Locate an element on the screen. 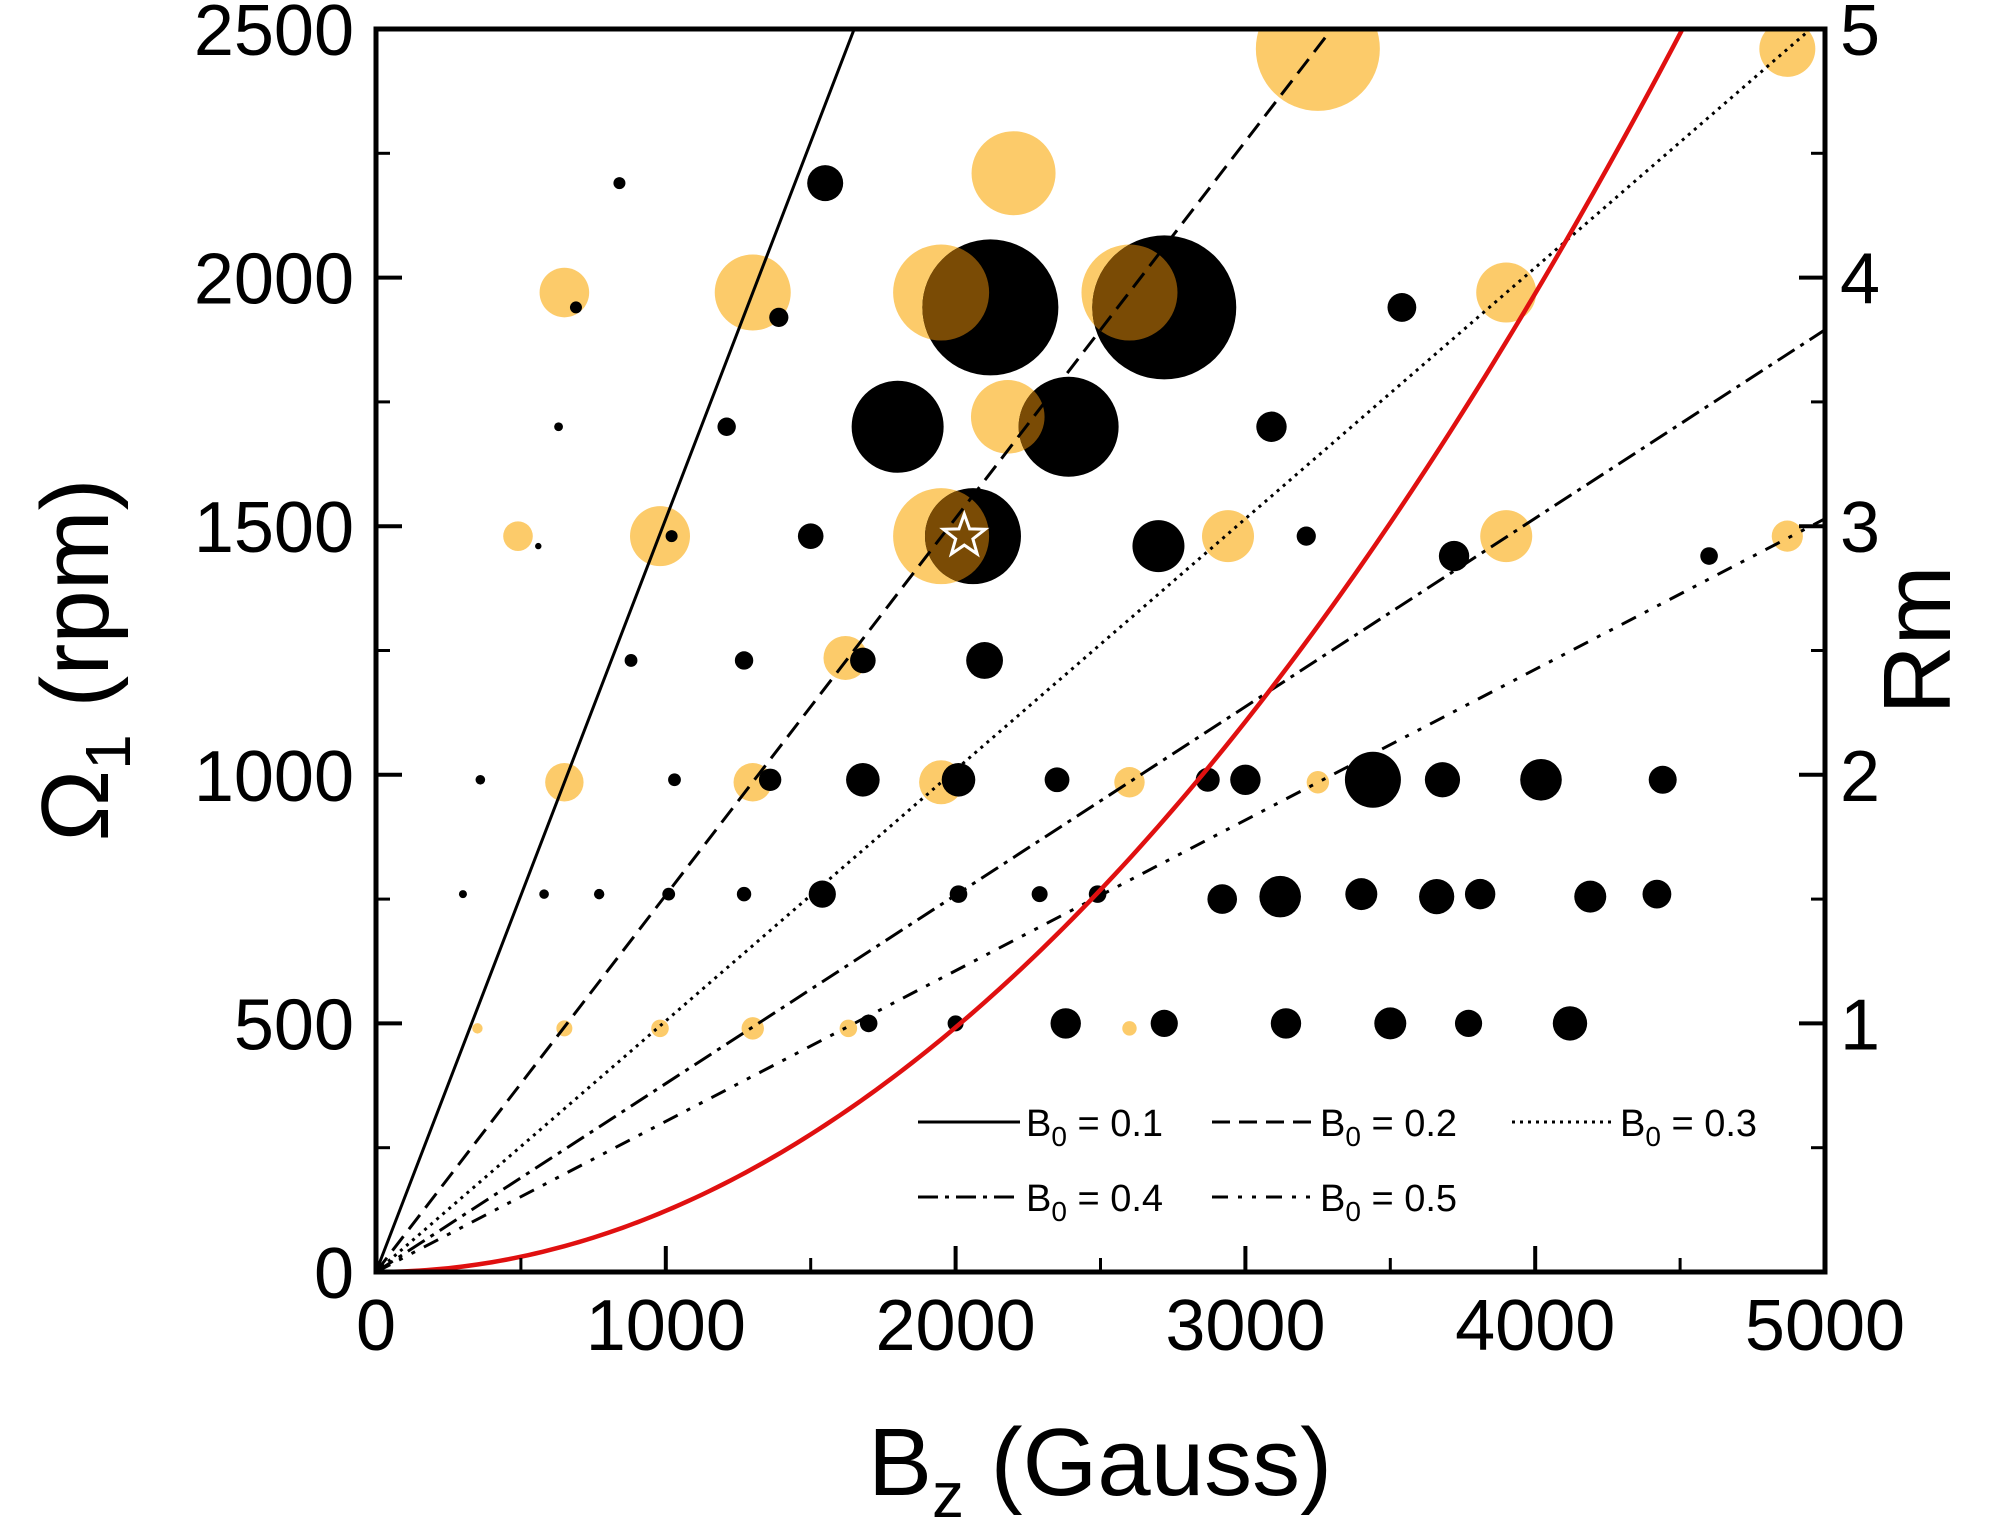 This screenshot has height=1534, width=2016. legend-label-4: B0 = 0.4 is located at coordinates (1094, 1202).